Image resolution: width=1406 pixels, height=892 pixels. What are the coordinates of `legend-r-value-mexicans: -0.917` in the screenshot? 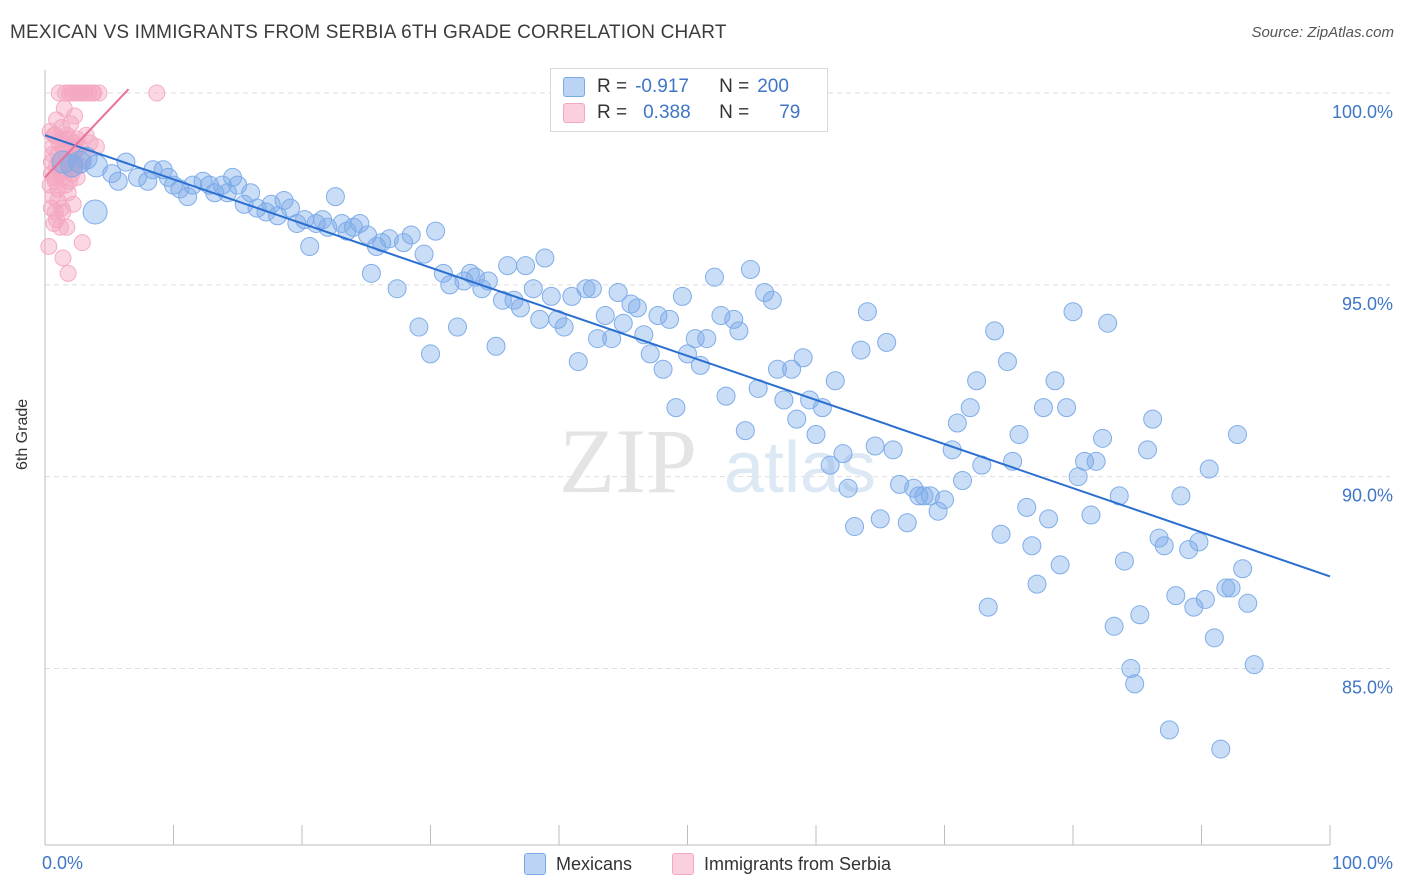 It's located at (662, 86).